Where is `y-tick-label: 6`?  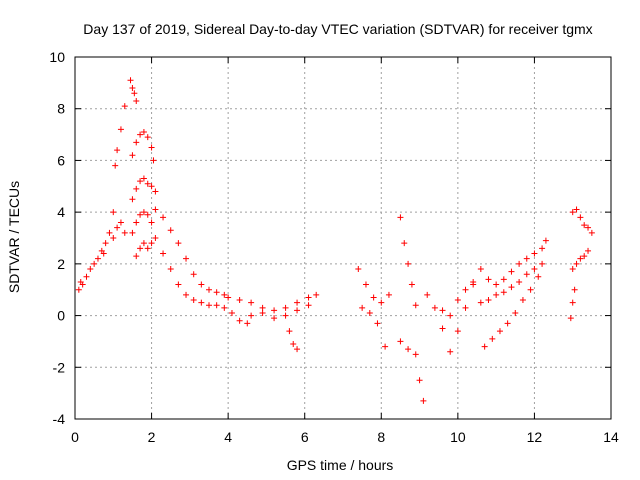 y-tick-label: 6 is located at coordinates (61, 160).